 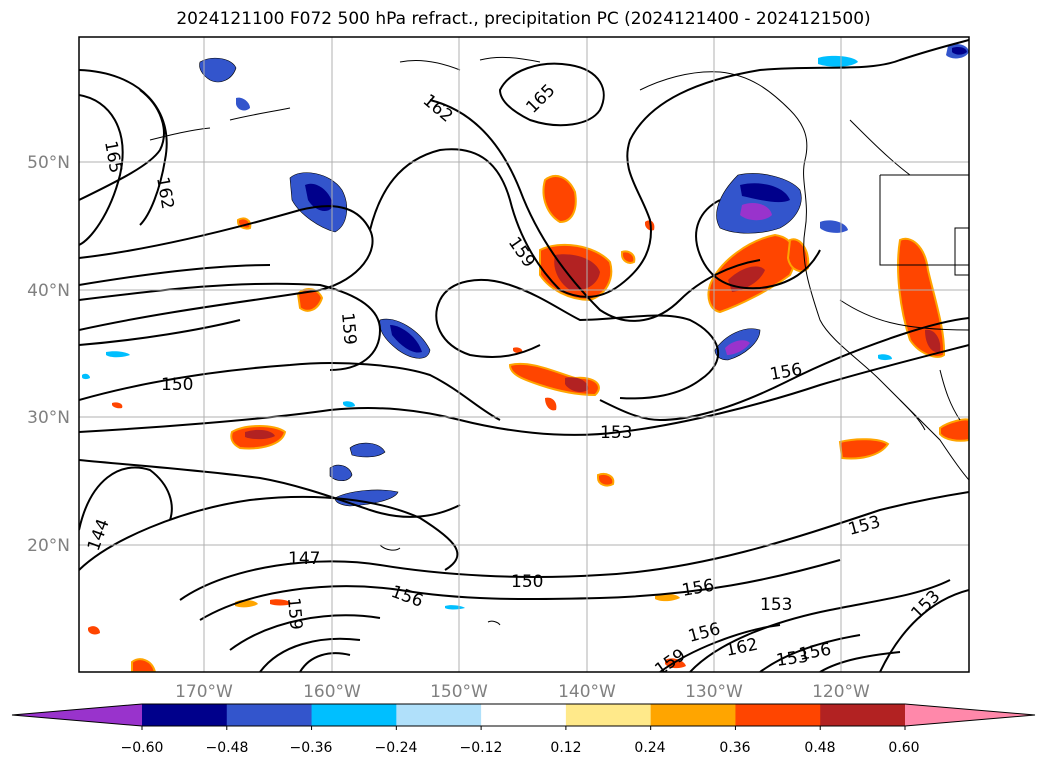 What do you see at coordinates (714, 692) in the screenshot?
I see `lon-label: 130°W` at bounding box center [714, 692].